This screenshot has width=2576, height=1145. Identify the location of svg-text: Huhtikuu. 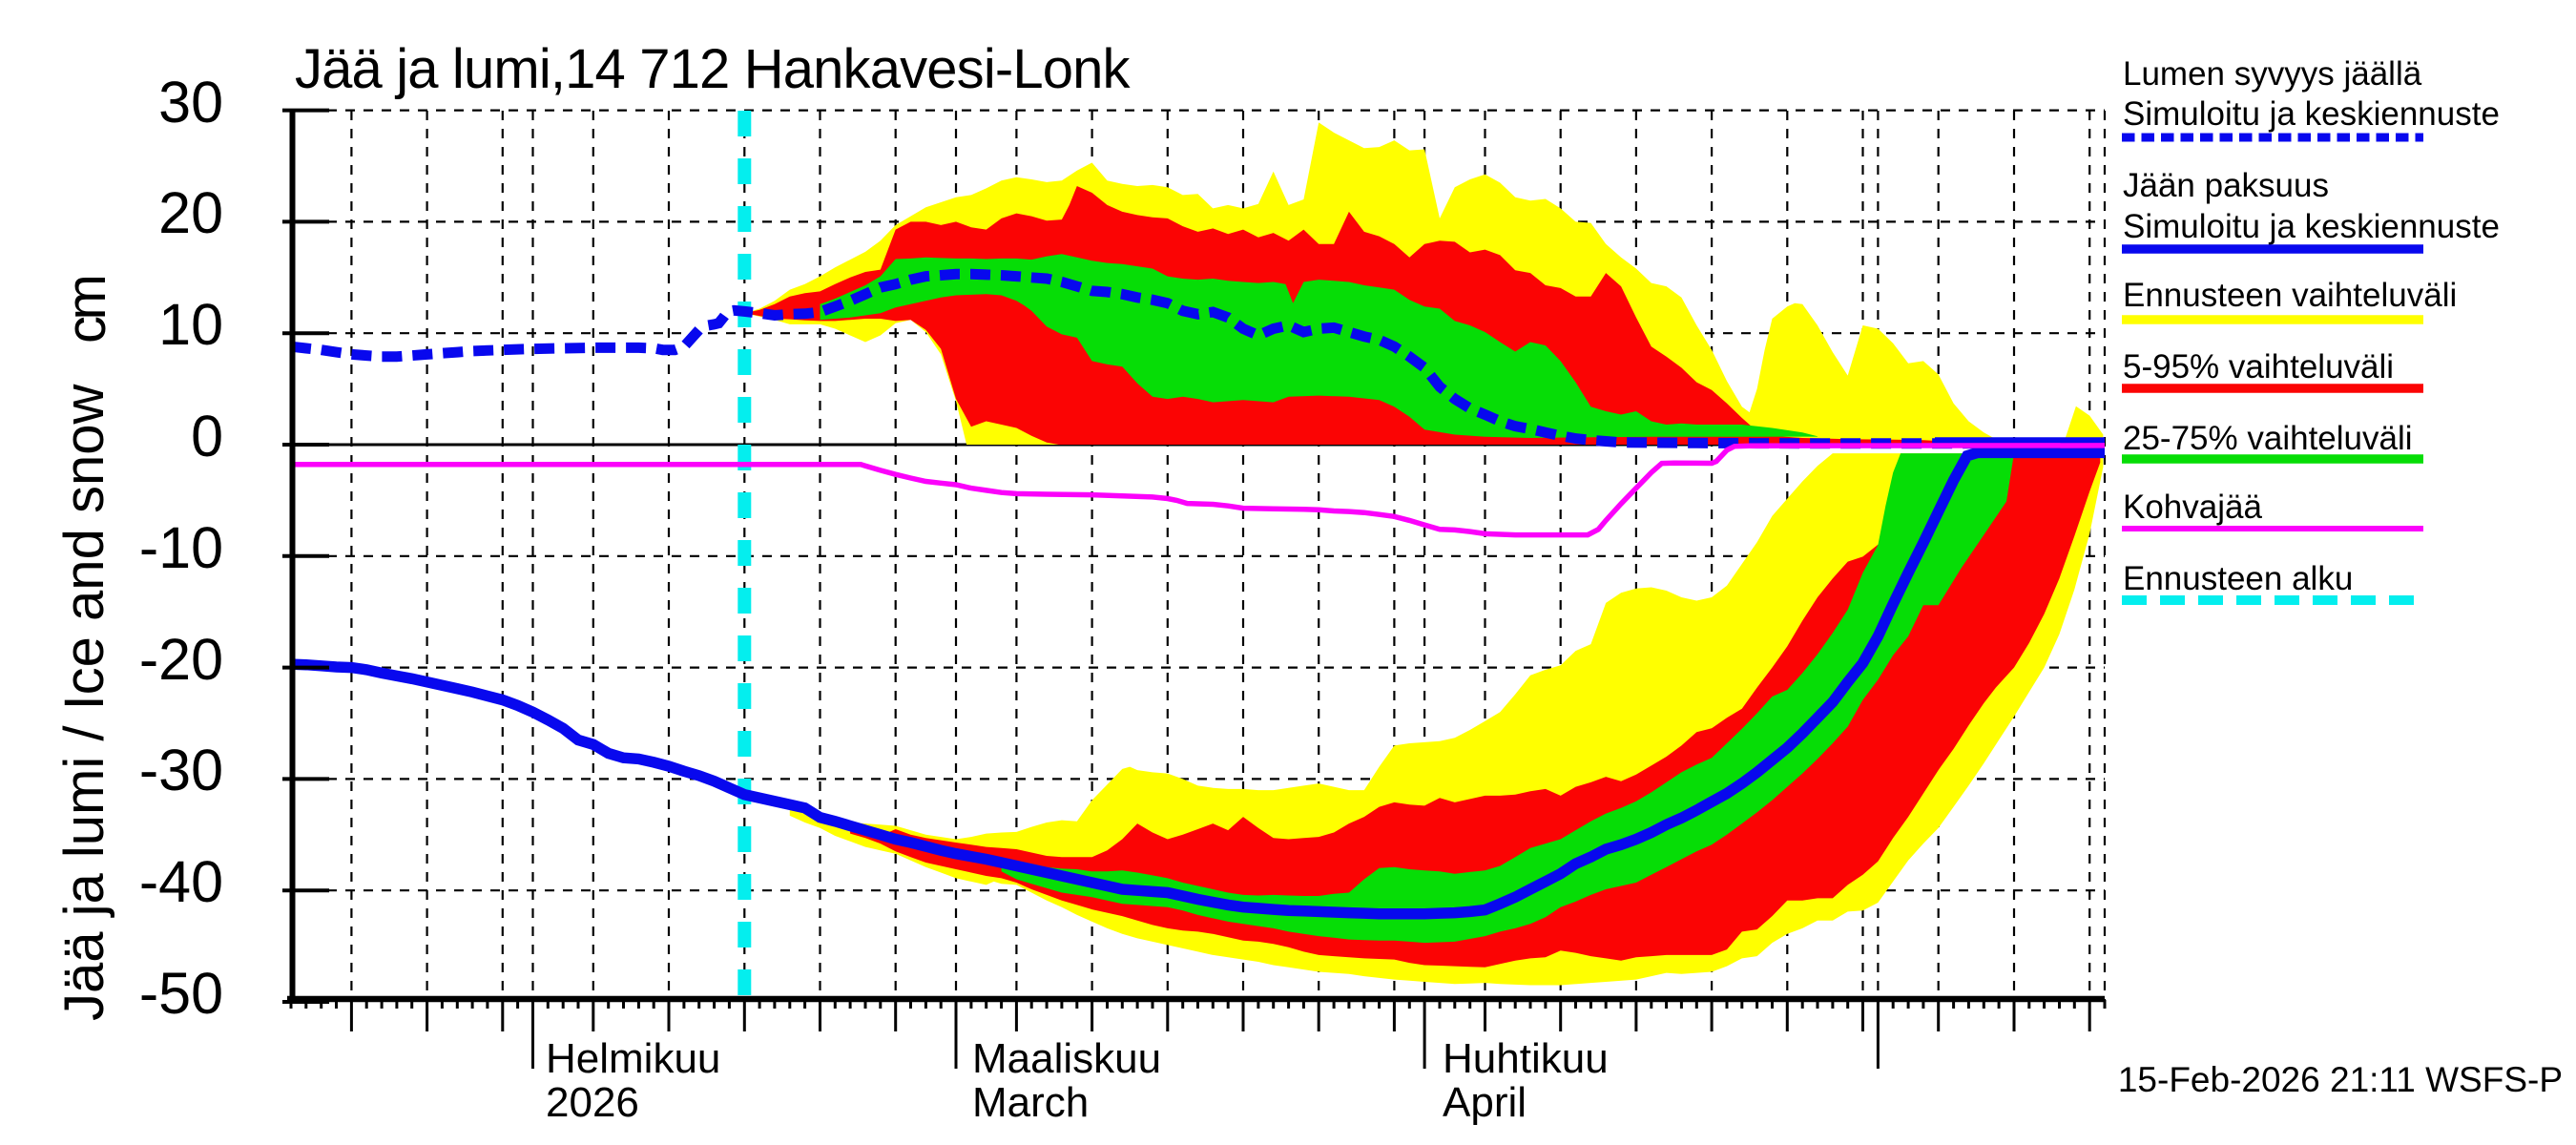
(1526, 1058).